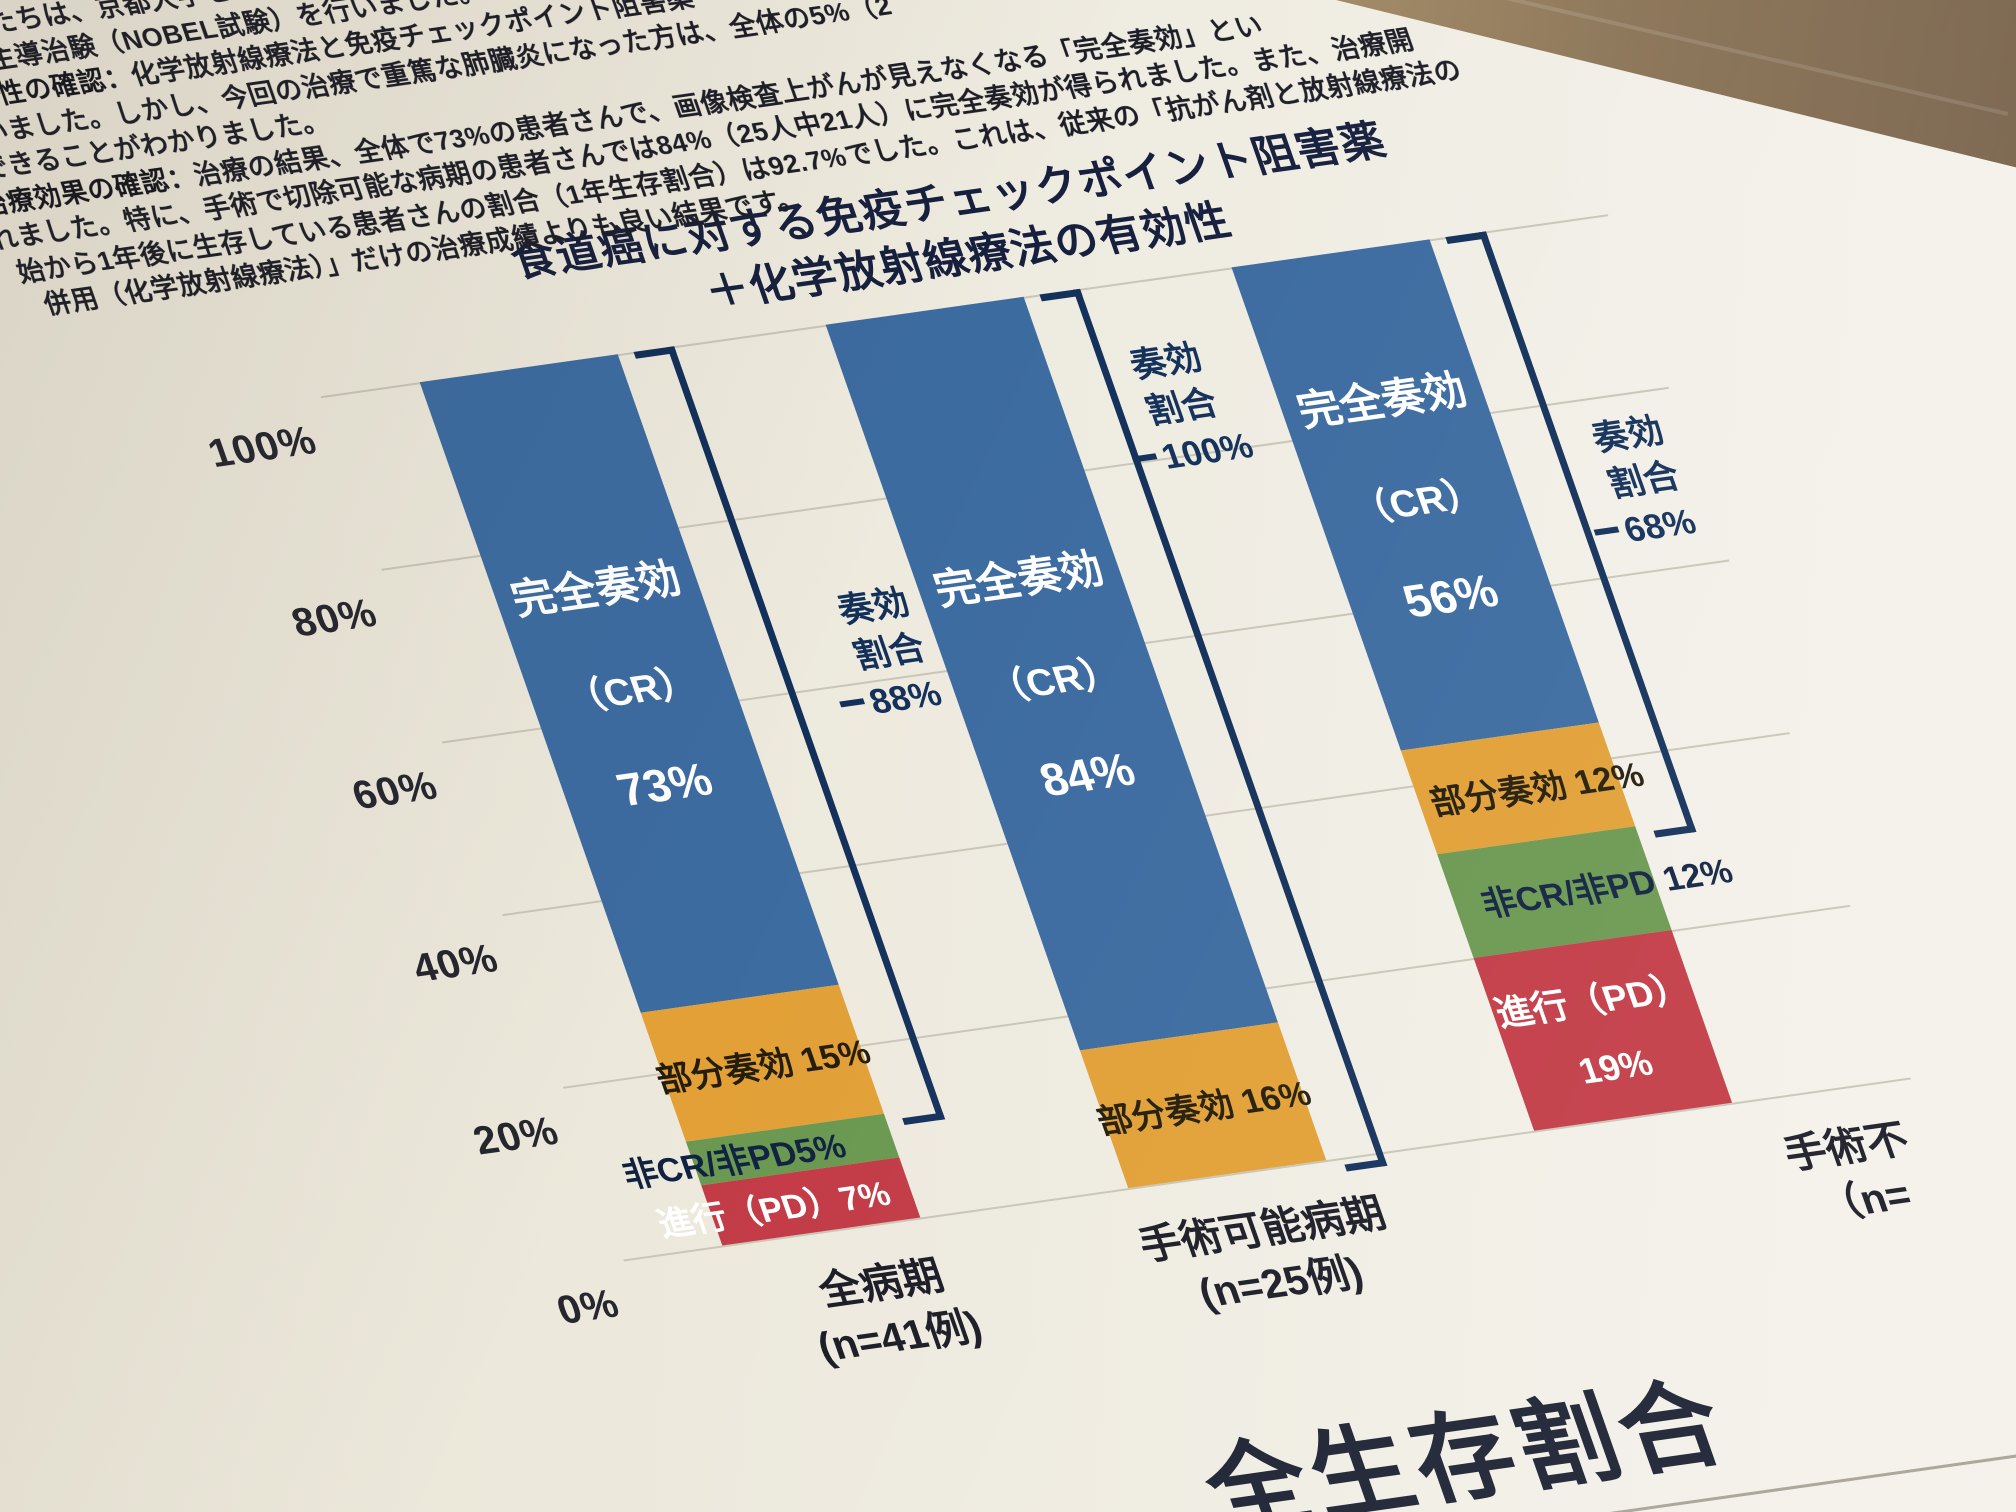 This screenshot has height=1512, width=2016. Describe the element at coordinates (1592, 1001) in the screenshot. I see `segment-label-line: 進行（PD）` at that location.